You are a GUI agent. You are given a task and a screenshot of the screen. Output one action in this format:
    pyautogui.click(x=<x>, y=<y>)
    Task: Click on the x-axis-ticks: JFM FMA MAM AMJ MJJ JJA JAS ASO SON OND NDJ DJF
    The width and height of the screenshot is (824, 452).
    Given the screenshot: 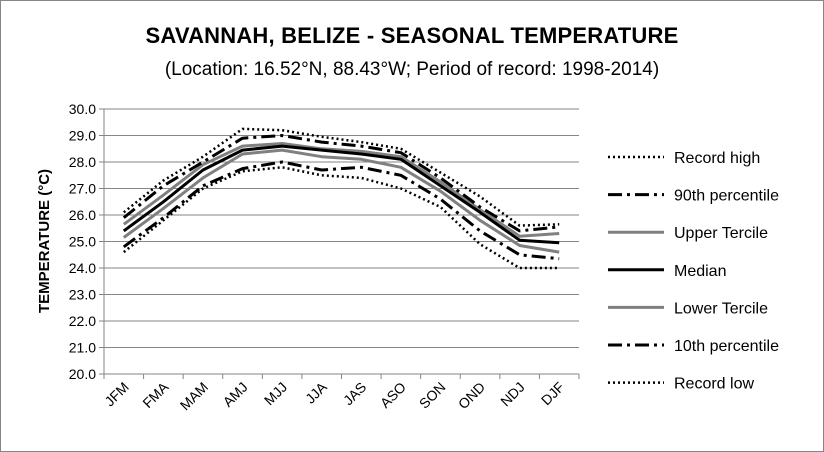 What is the action you would take?
    pyautogui.click(x=340, y=393)
    